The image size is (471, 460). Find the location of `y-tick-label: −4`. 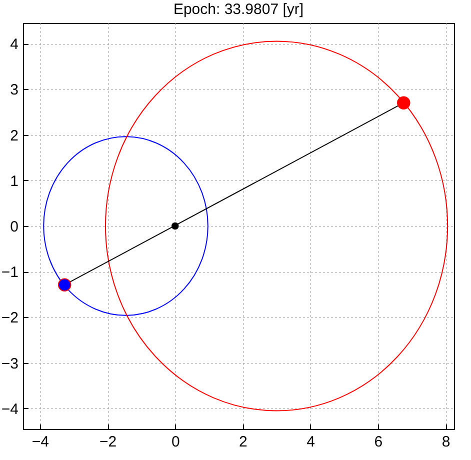

y-tick-label: −4 is located at coordinates (9, 409).